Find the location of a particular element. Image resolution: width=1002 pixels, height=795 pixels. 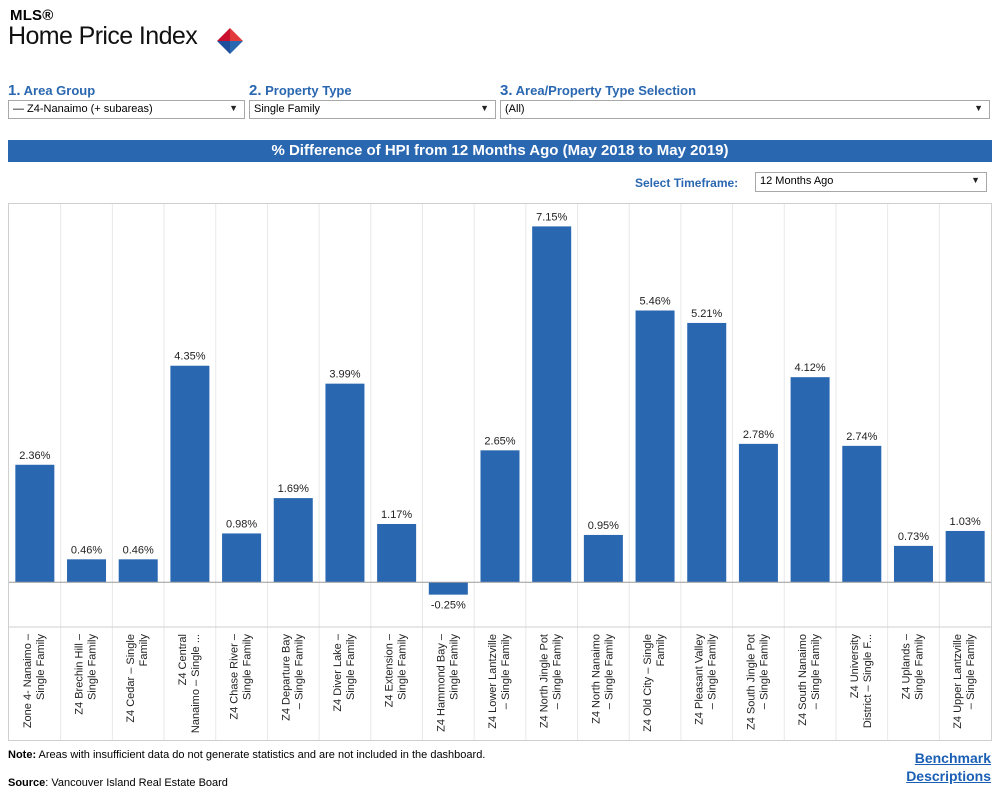

bar-data-label: 1.03% is located at coordinates (965, 522).